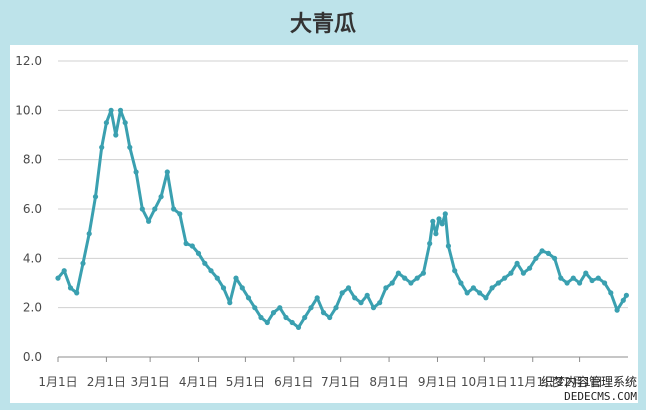  What do you see at coordinates (388, 382) in the screenshot?
I see `x-tick-label: 8月1日` at bounding box center [388, 382].